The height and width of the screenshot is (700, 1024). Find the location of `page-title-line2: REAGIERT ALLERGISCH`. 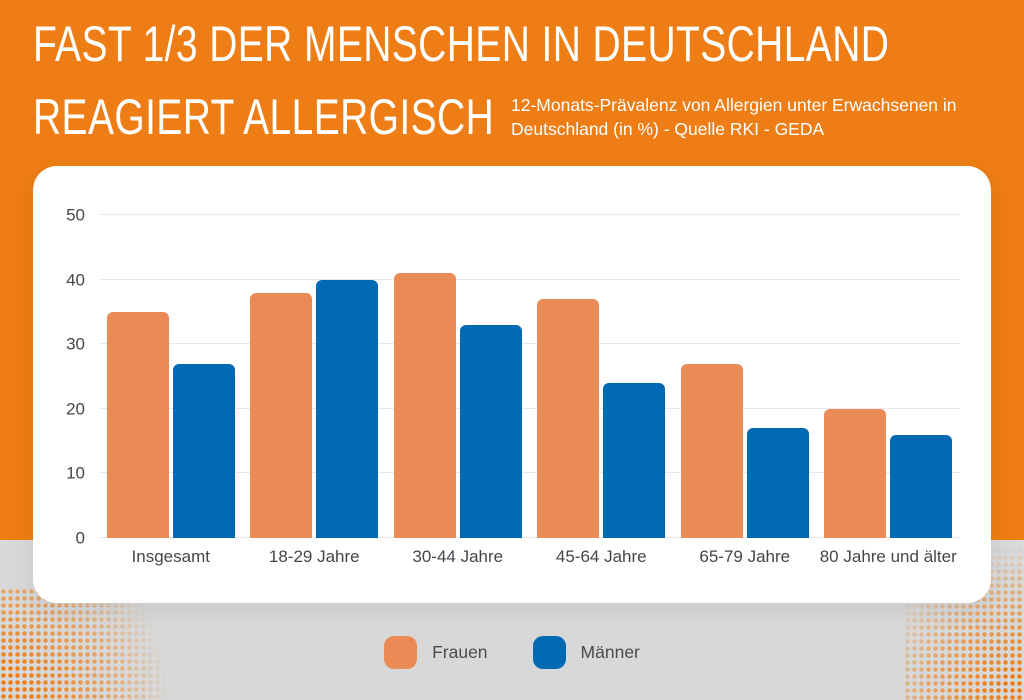

page-title-line2: REAGIERT ALLERGISCH is located at coordinates (264, 117).